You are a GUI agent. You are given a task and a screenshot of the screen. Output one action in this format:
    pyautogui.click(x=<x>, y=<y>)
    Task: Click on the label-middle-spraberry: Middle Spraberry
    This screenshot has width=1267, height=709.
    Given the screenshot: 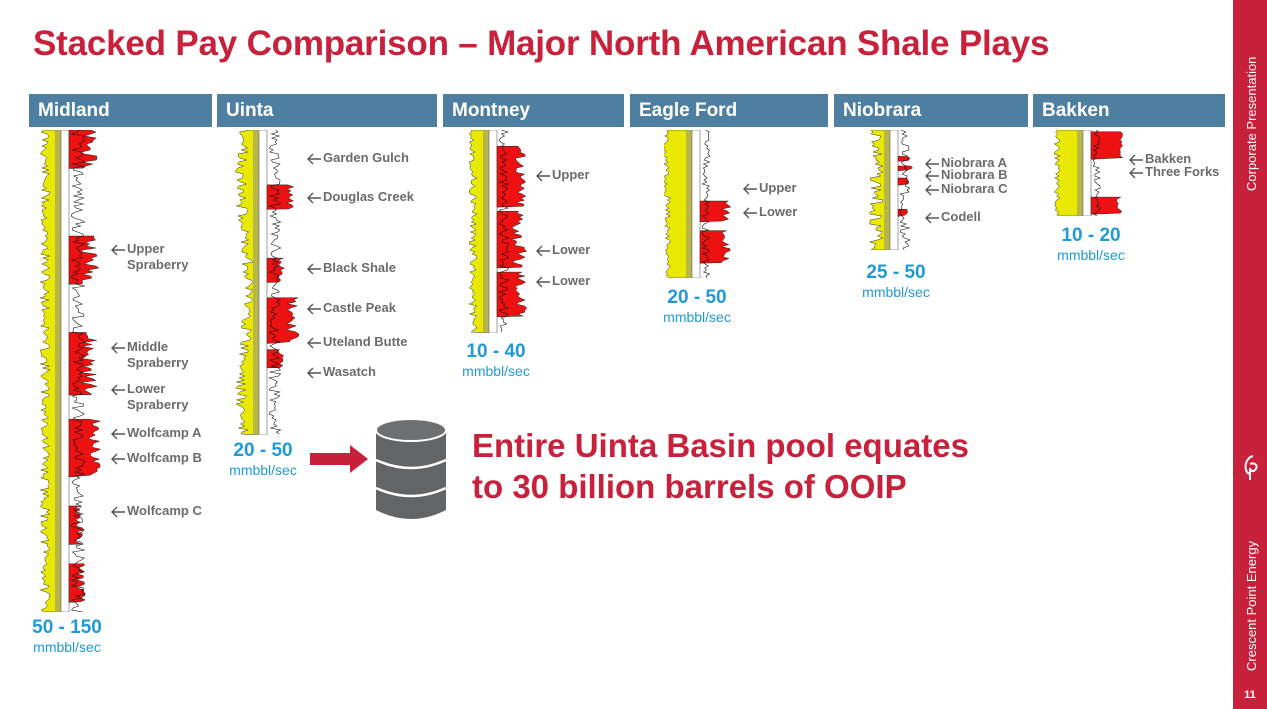 What is the action you would take?
    pyautogui.click(x=153, y=355)
    